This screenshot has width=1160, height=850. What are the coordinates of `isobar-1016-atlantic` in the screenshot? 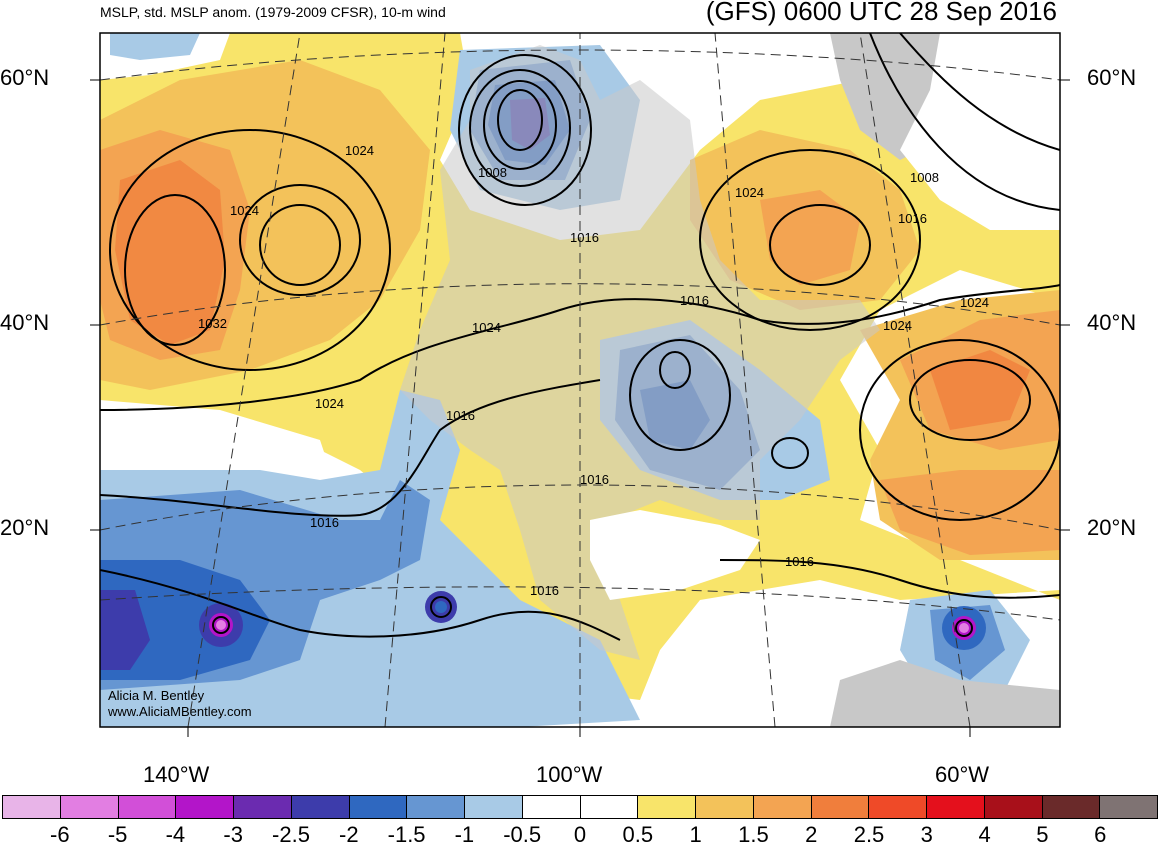 It's located at (889, 579).